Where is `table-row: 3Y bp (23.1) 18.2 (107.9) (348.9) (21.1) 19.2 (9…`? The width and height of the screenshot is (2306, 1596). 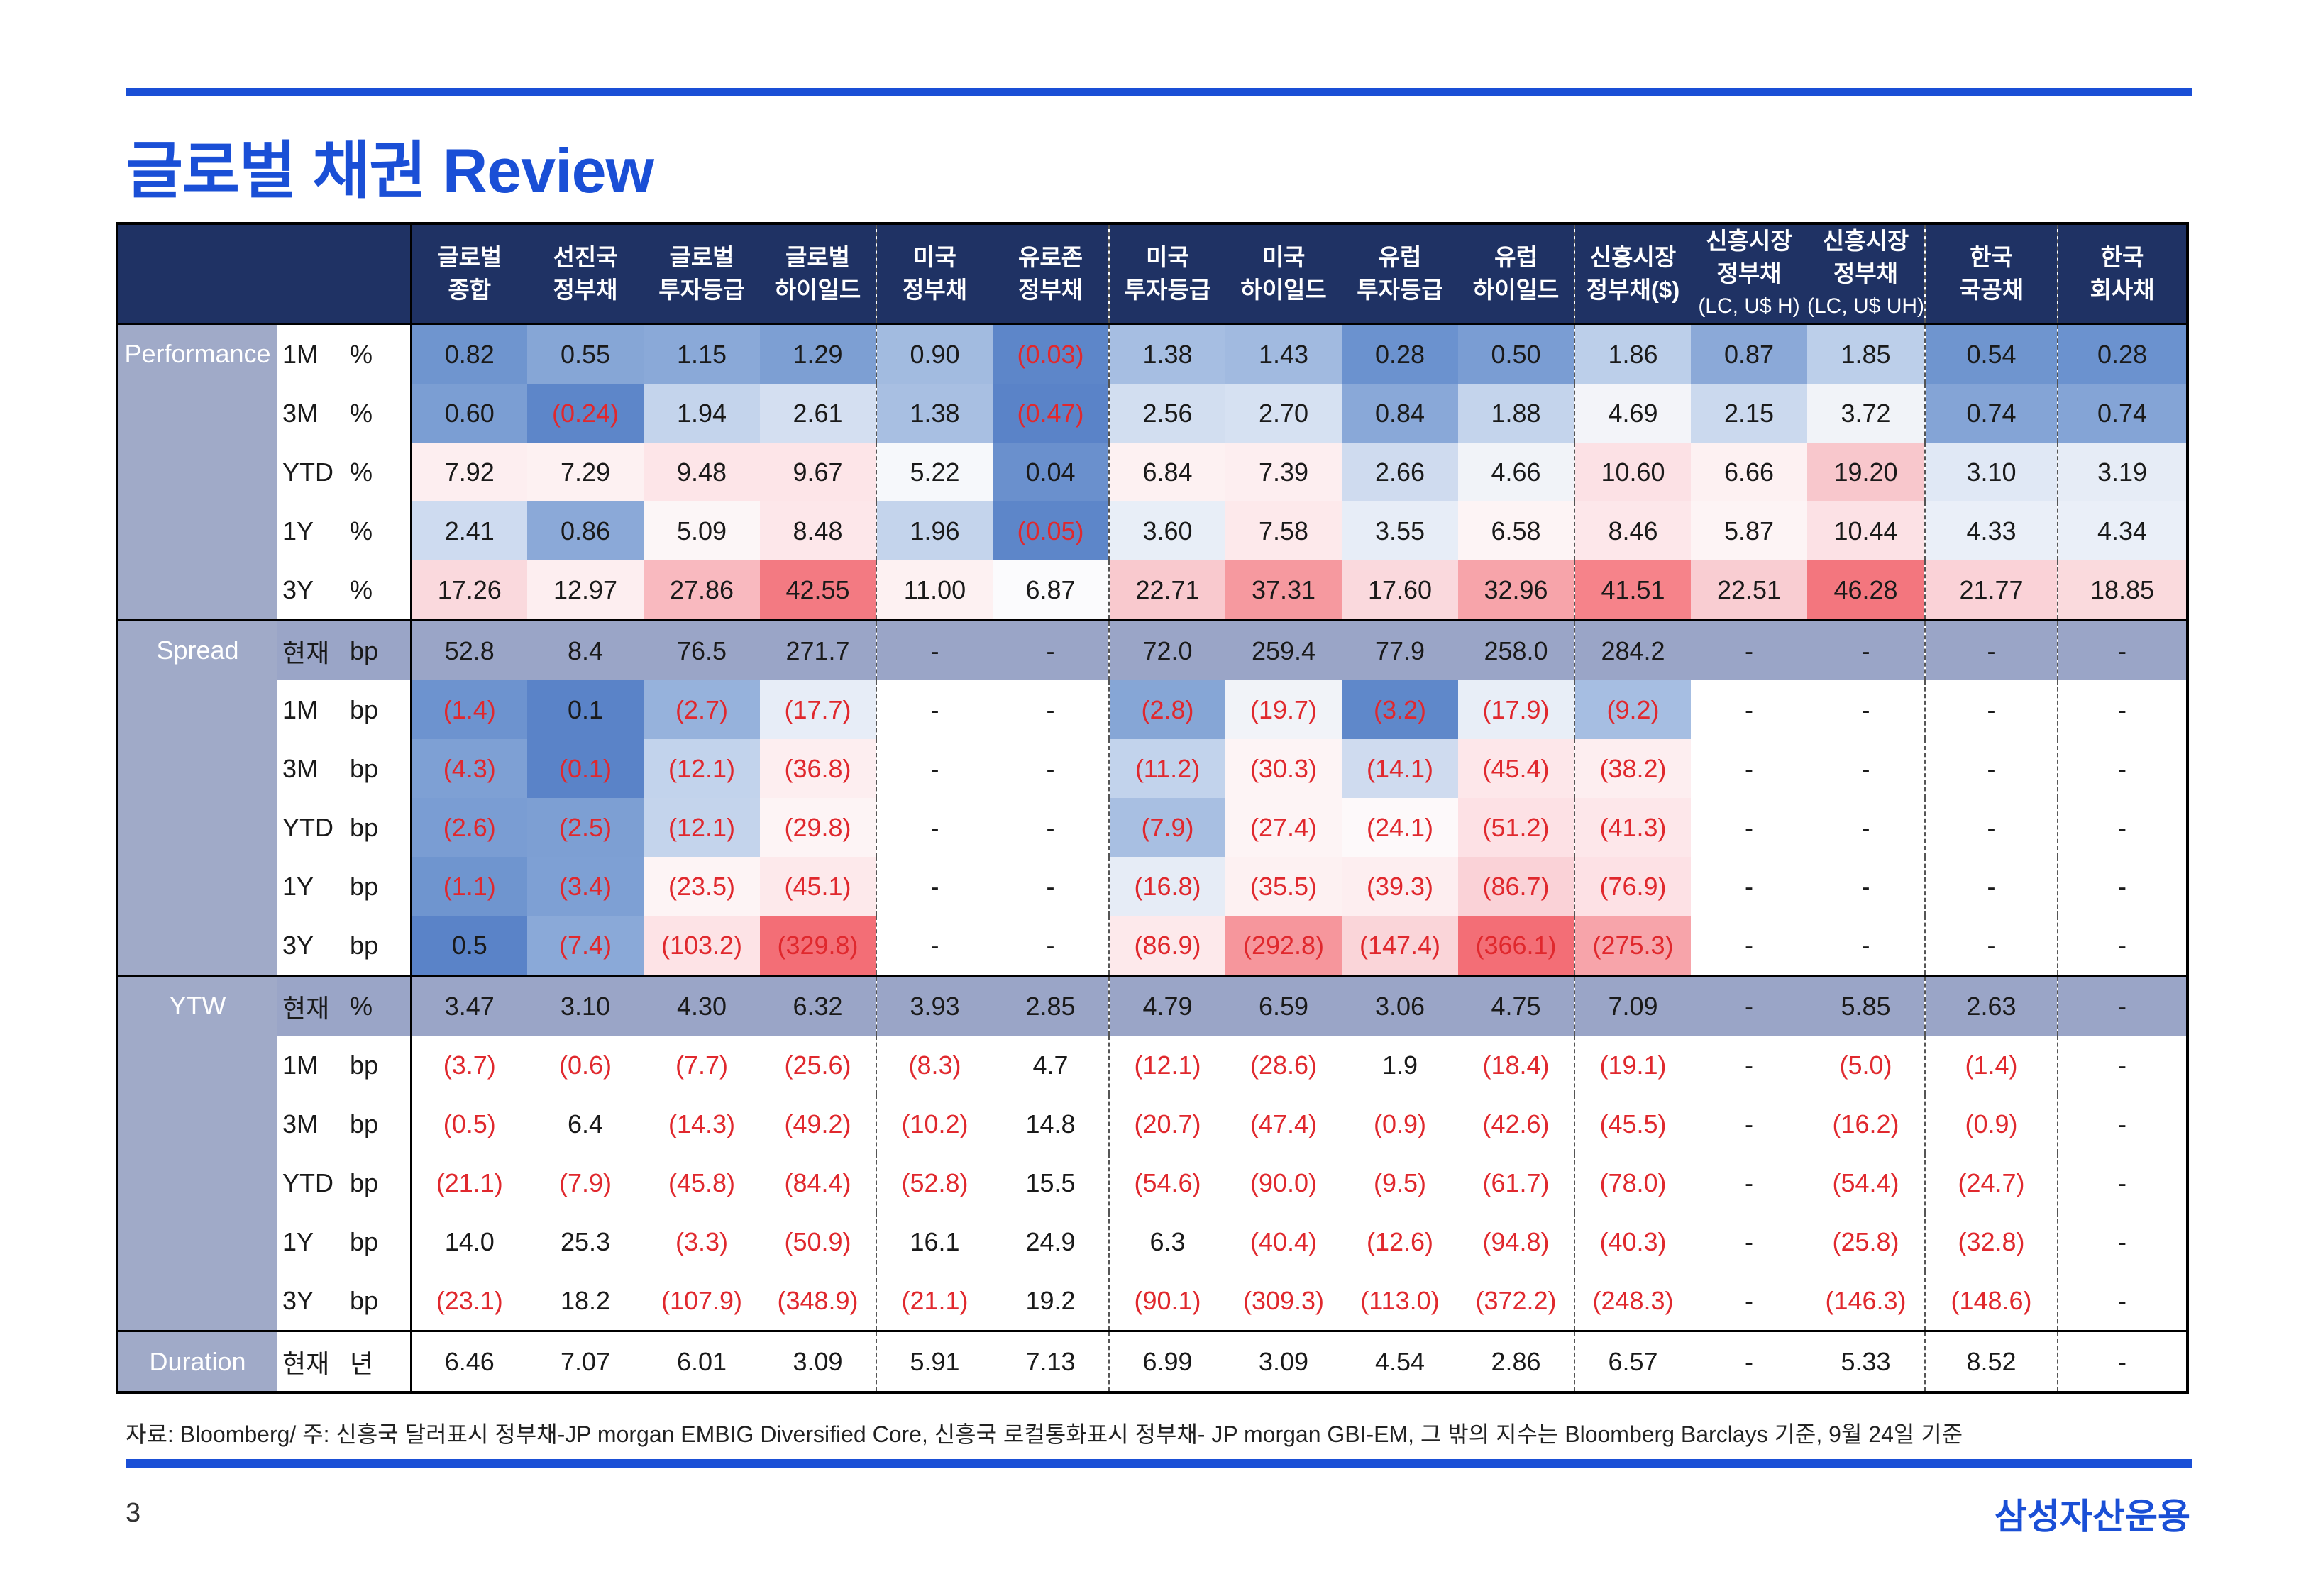 table-row: 3Y bp (23.1) 18.2 (107.9) (348.9) (21.1) 19.2 (9… is located at coordinates (1154, 1301).